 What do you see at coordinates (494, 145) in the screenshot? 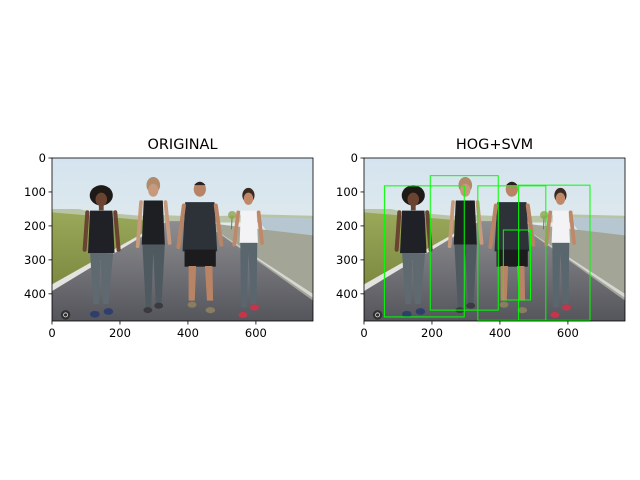
I see `panel-title: HOG+SVM` at bounding box center [494, 145].